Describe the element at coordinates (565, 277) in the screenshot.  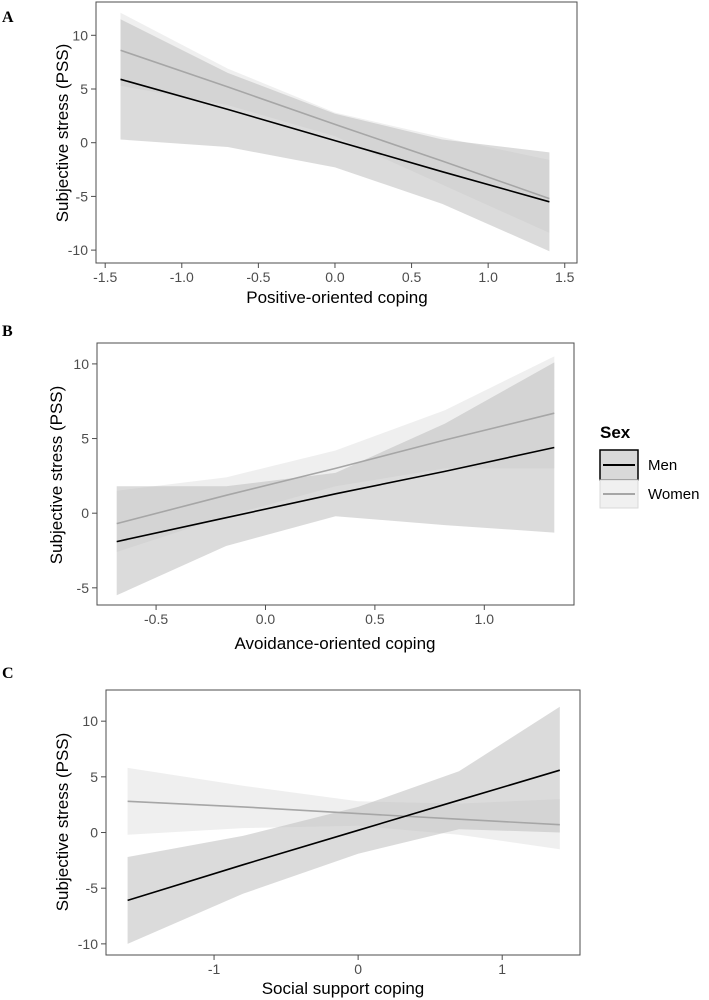
I see `panel-a-x-tick-label: 1.5` at that location.